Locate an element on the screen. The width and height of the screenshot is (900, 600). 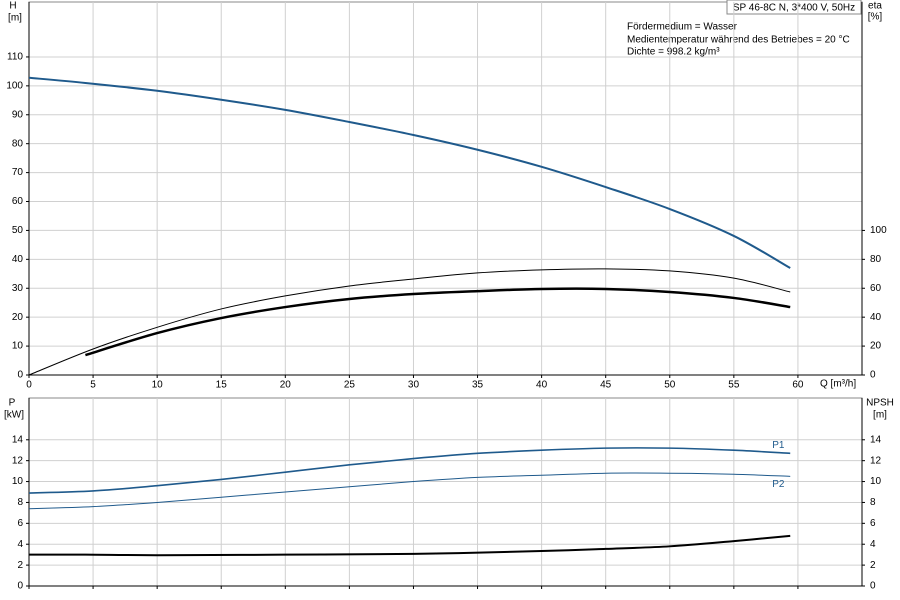
y-tick-label: 20 is located at coordinates (18, 317).